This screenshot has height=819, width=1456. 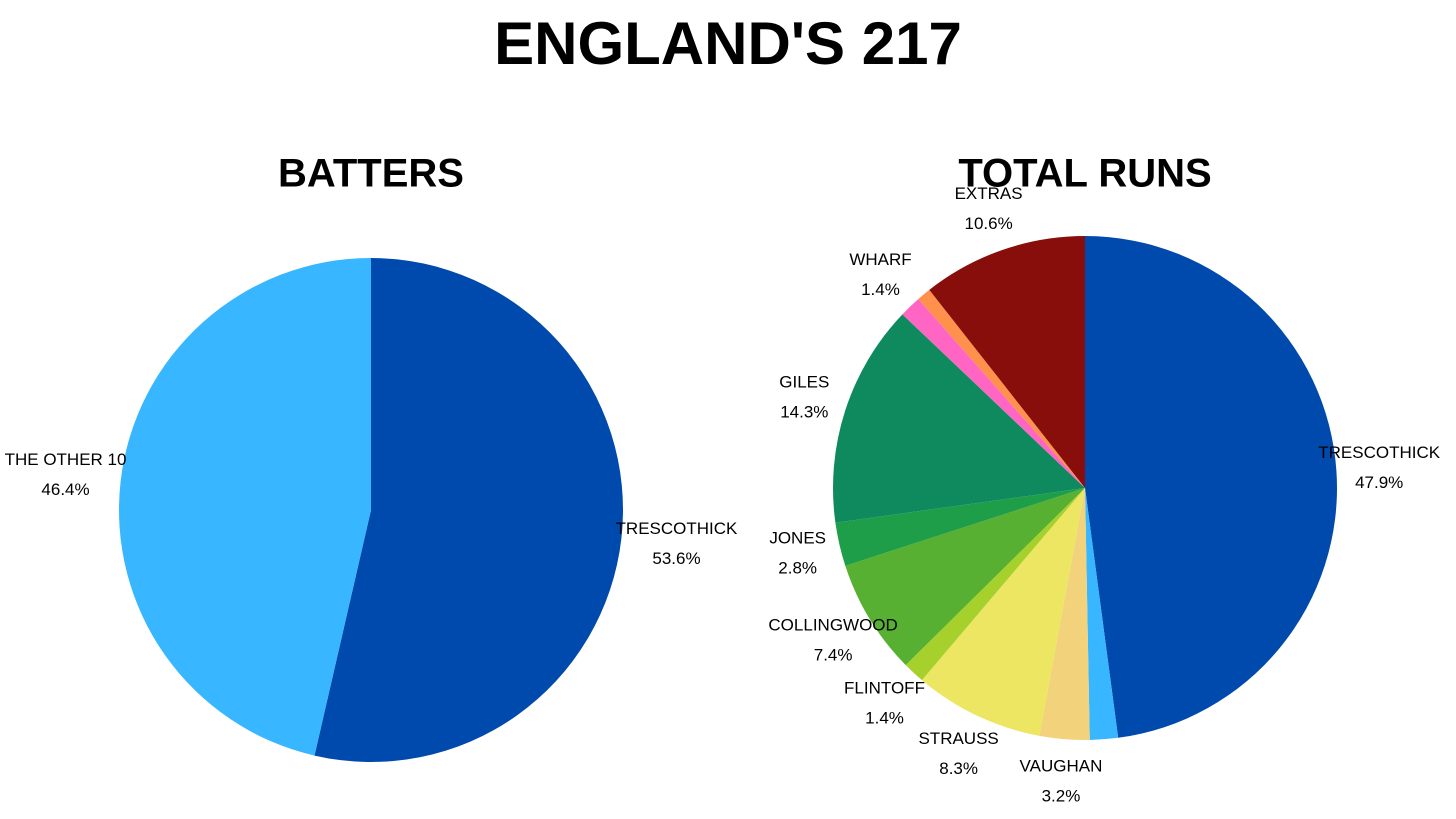 What do you see at coordinates (65, 489) in the screenshot?
I see `value-label: 46.4%` at bounding box center [65, 489].